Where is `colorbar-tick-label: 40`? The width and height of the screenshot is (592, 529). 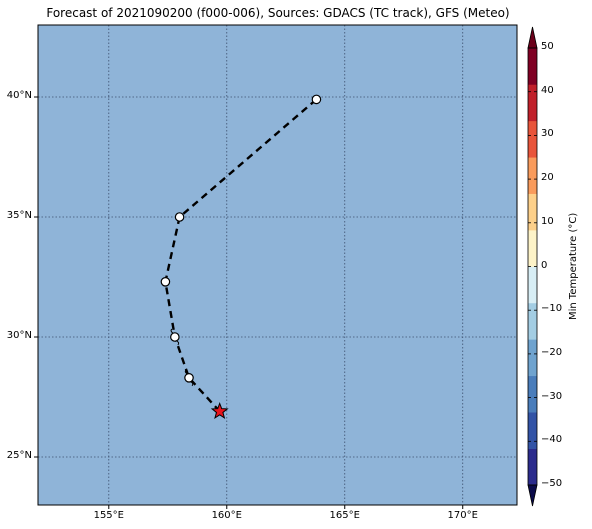 colorbar-tick-label: 40 is located at coordinates (547, 90).